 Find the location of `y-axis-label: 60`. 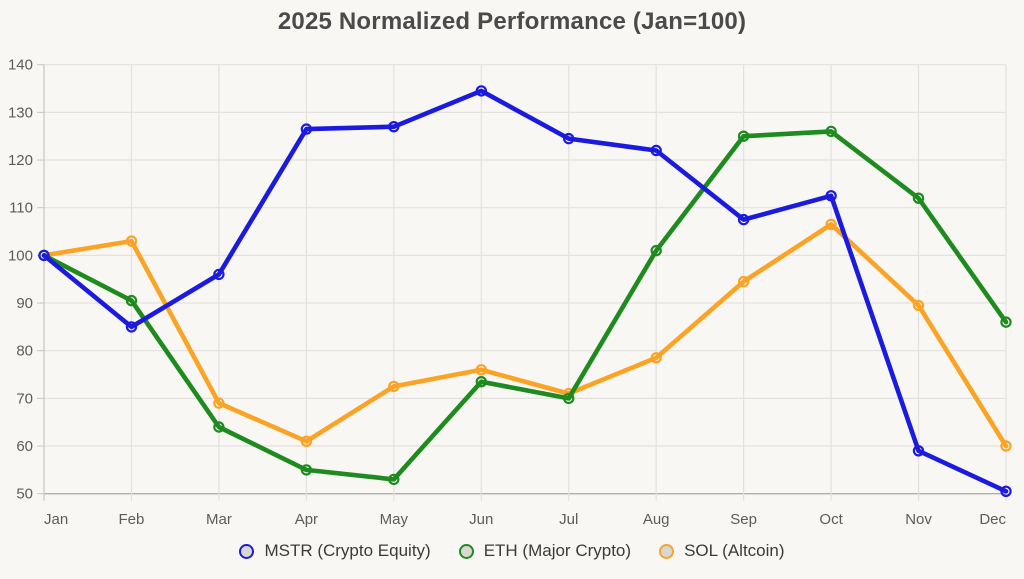

y-axis-label: 60 is located at coordinates (24, 446).